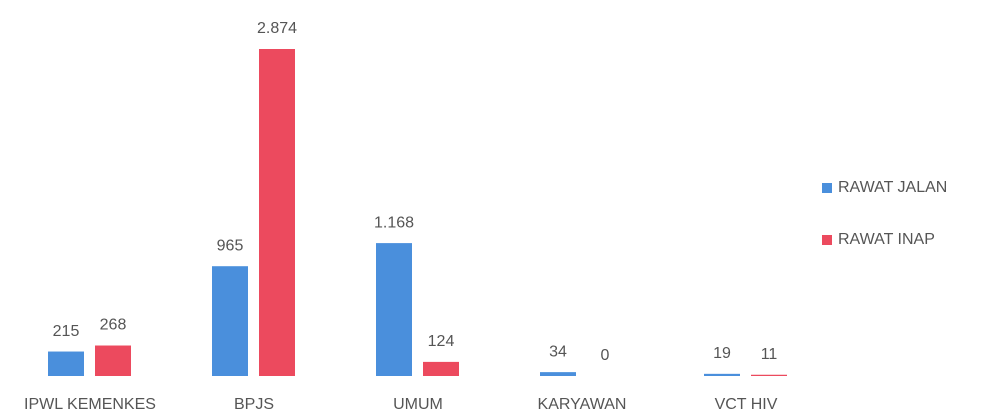 Image resolution: width=985 pixels, height=416 pixels. What do you see at coordinates (113, 325) in the screenshot?
I see `data-label: 268` at bounding box center [113, 325].